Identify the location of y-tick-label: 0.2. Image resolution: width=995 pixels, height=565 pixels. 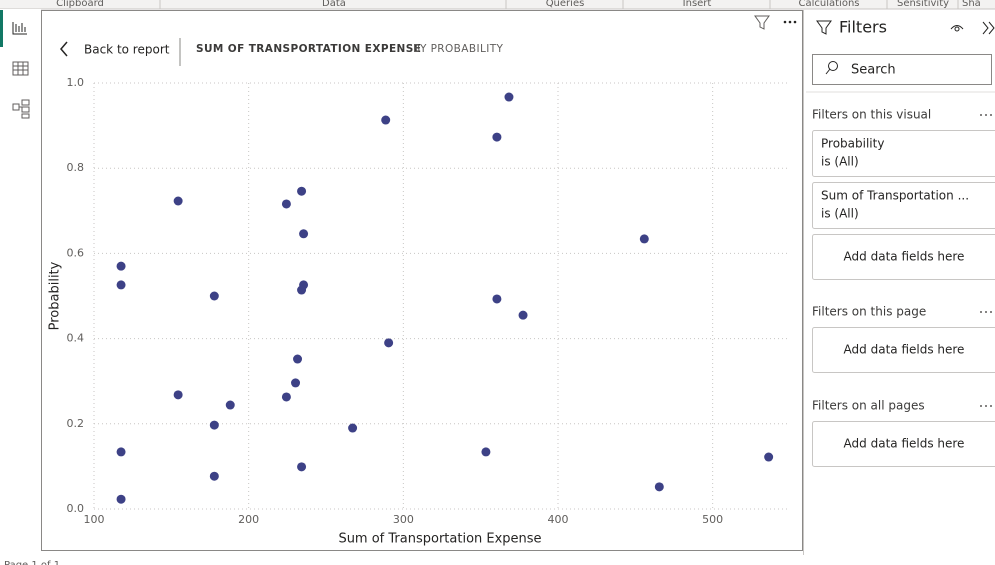
(76, 423).